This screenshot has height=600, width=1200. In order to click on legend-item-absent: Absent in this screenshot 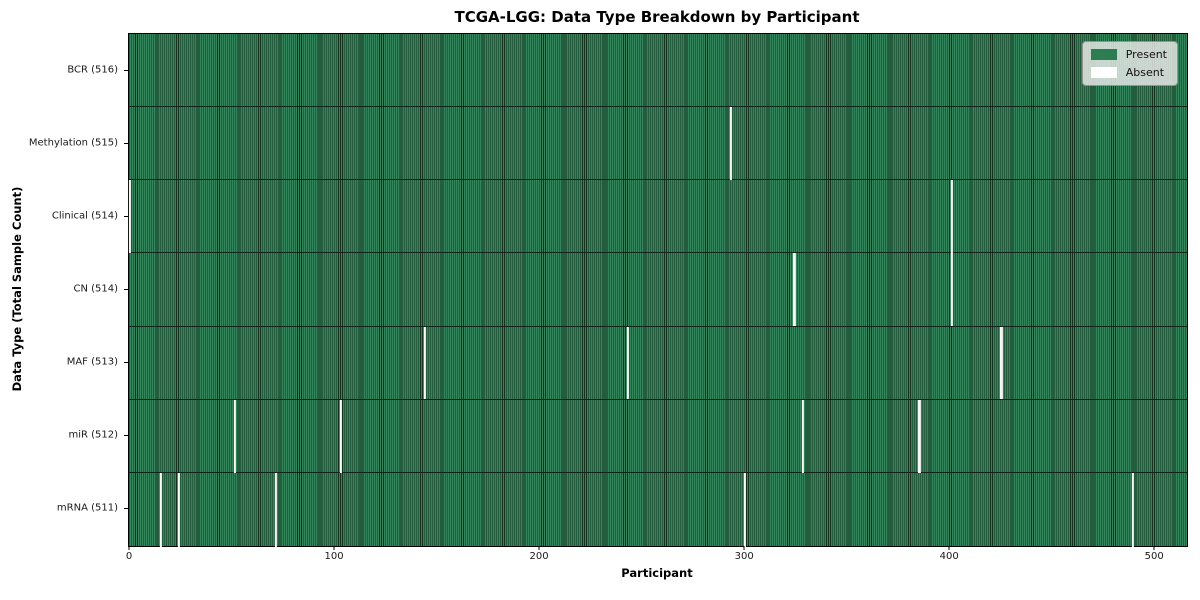, I will do `click(1128, 72)`.